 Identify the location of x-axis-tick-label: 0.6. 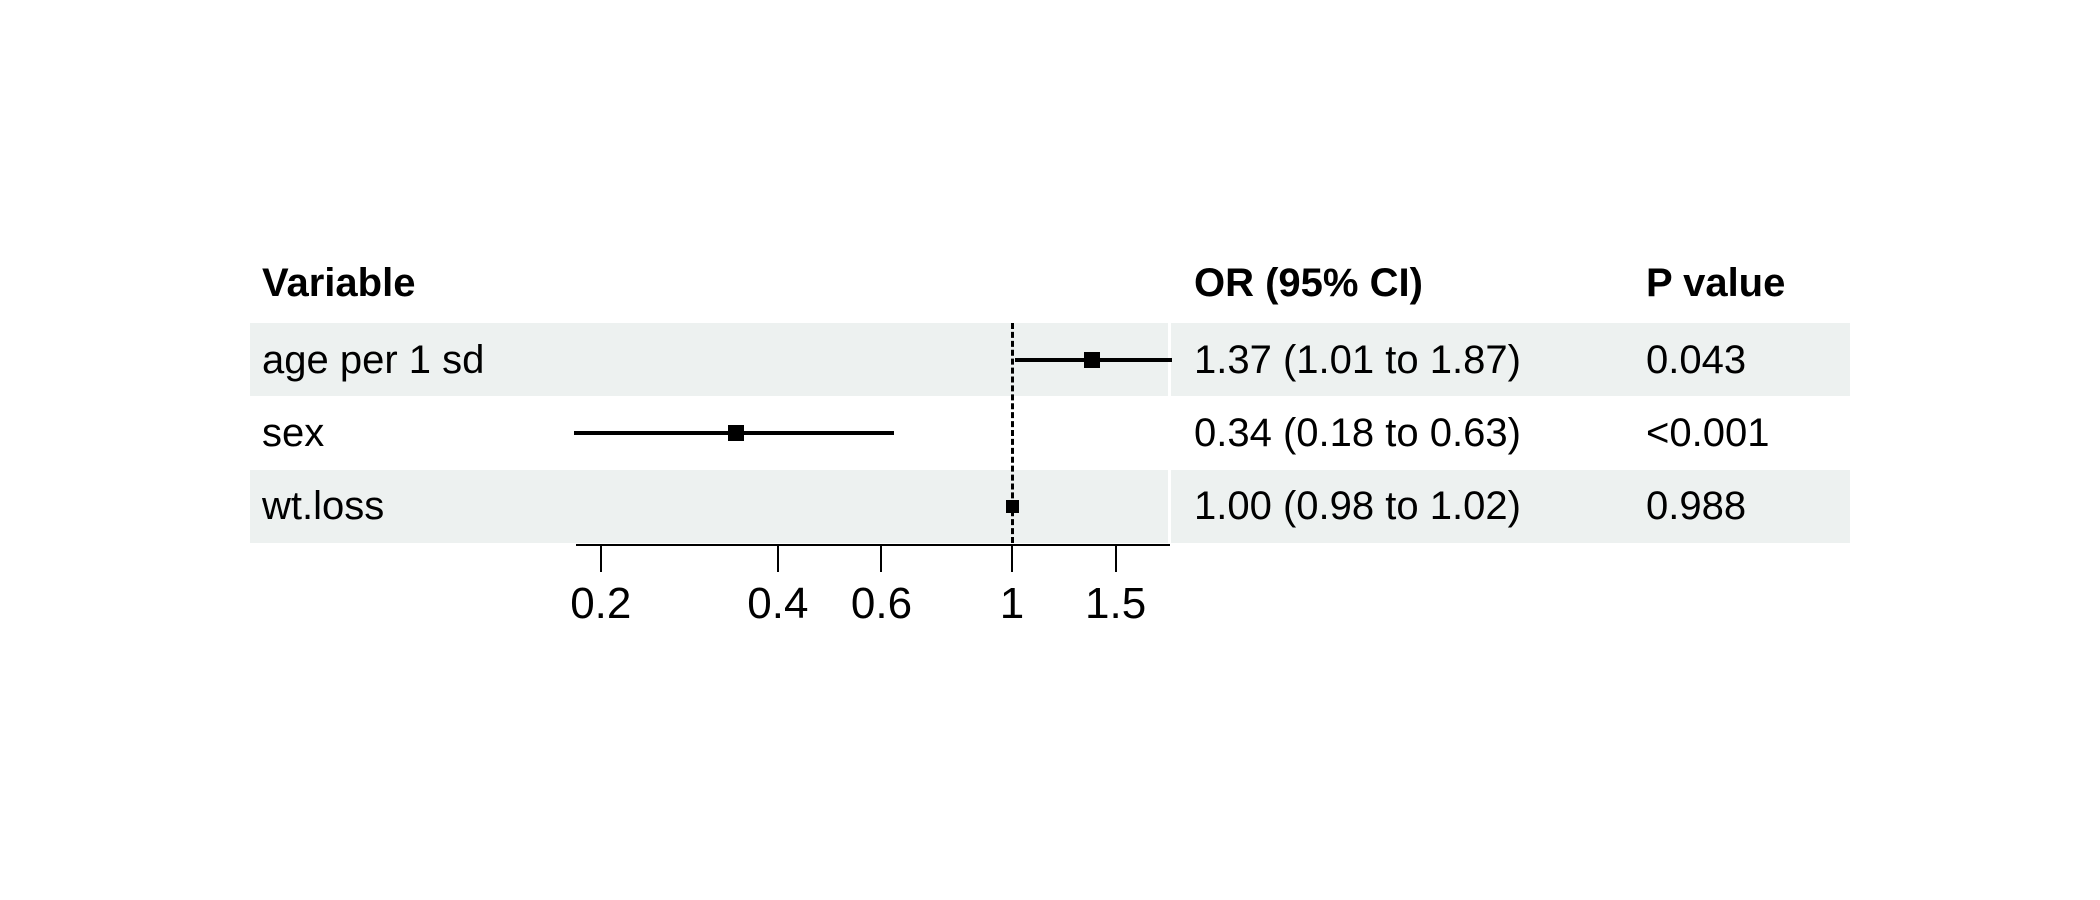
(881, 603).